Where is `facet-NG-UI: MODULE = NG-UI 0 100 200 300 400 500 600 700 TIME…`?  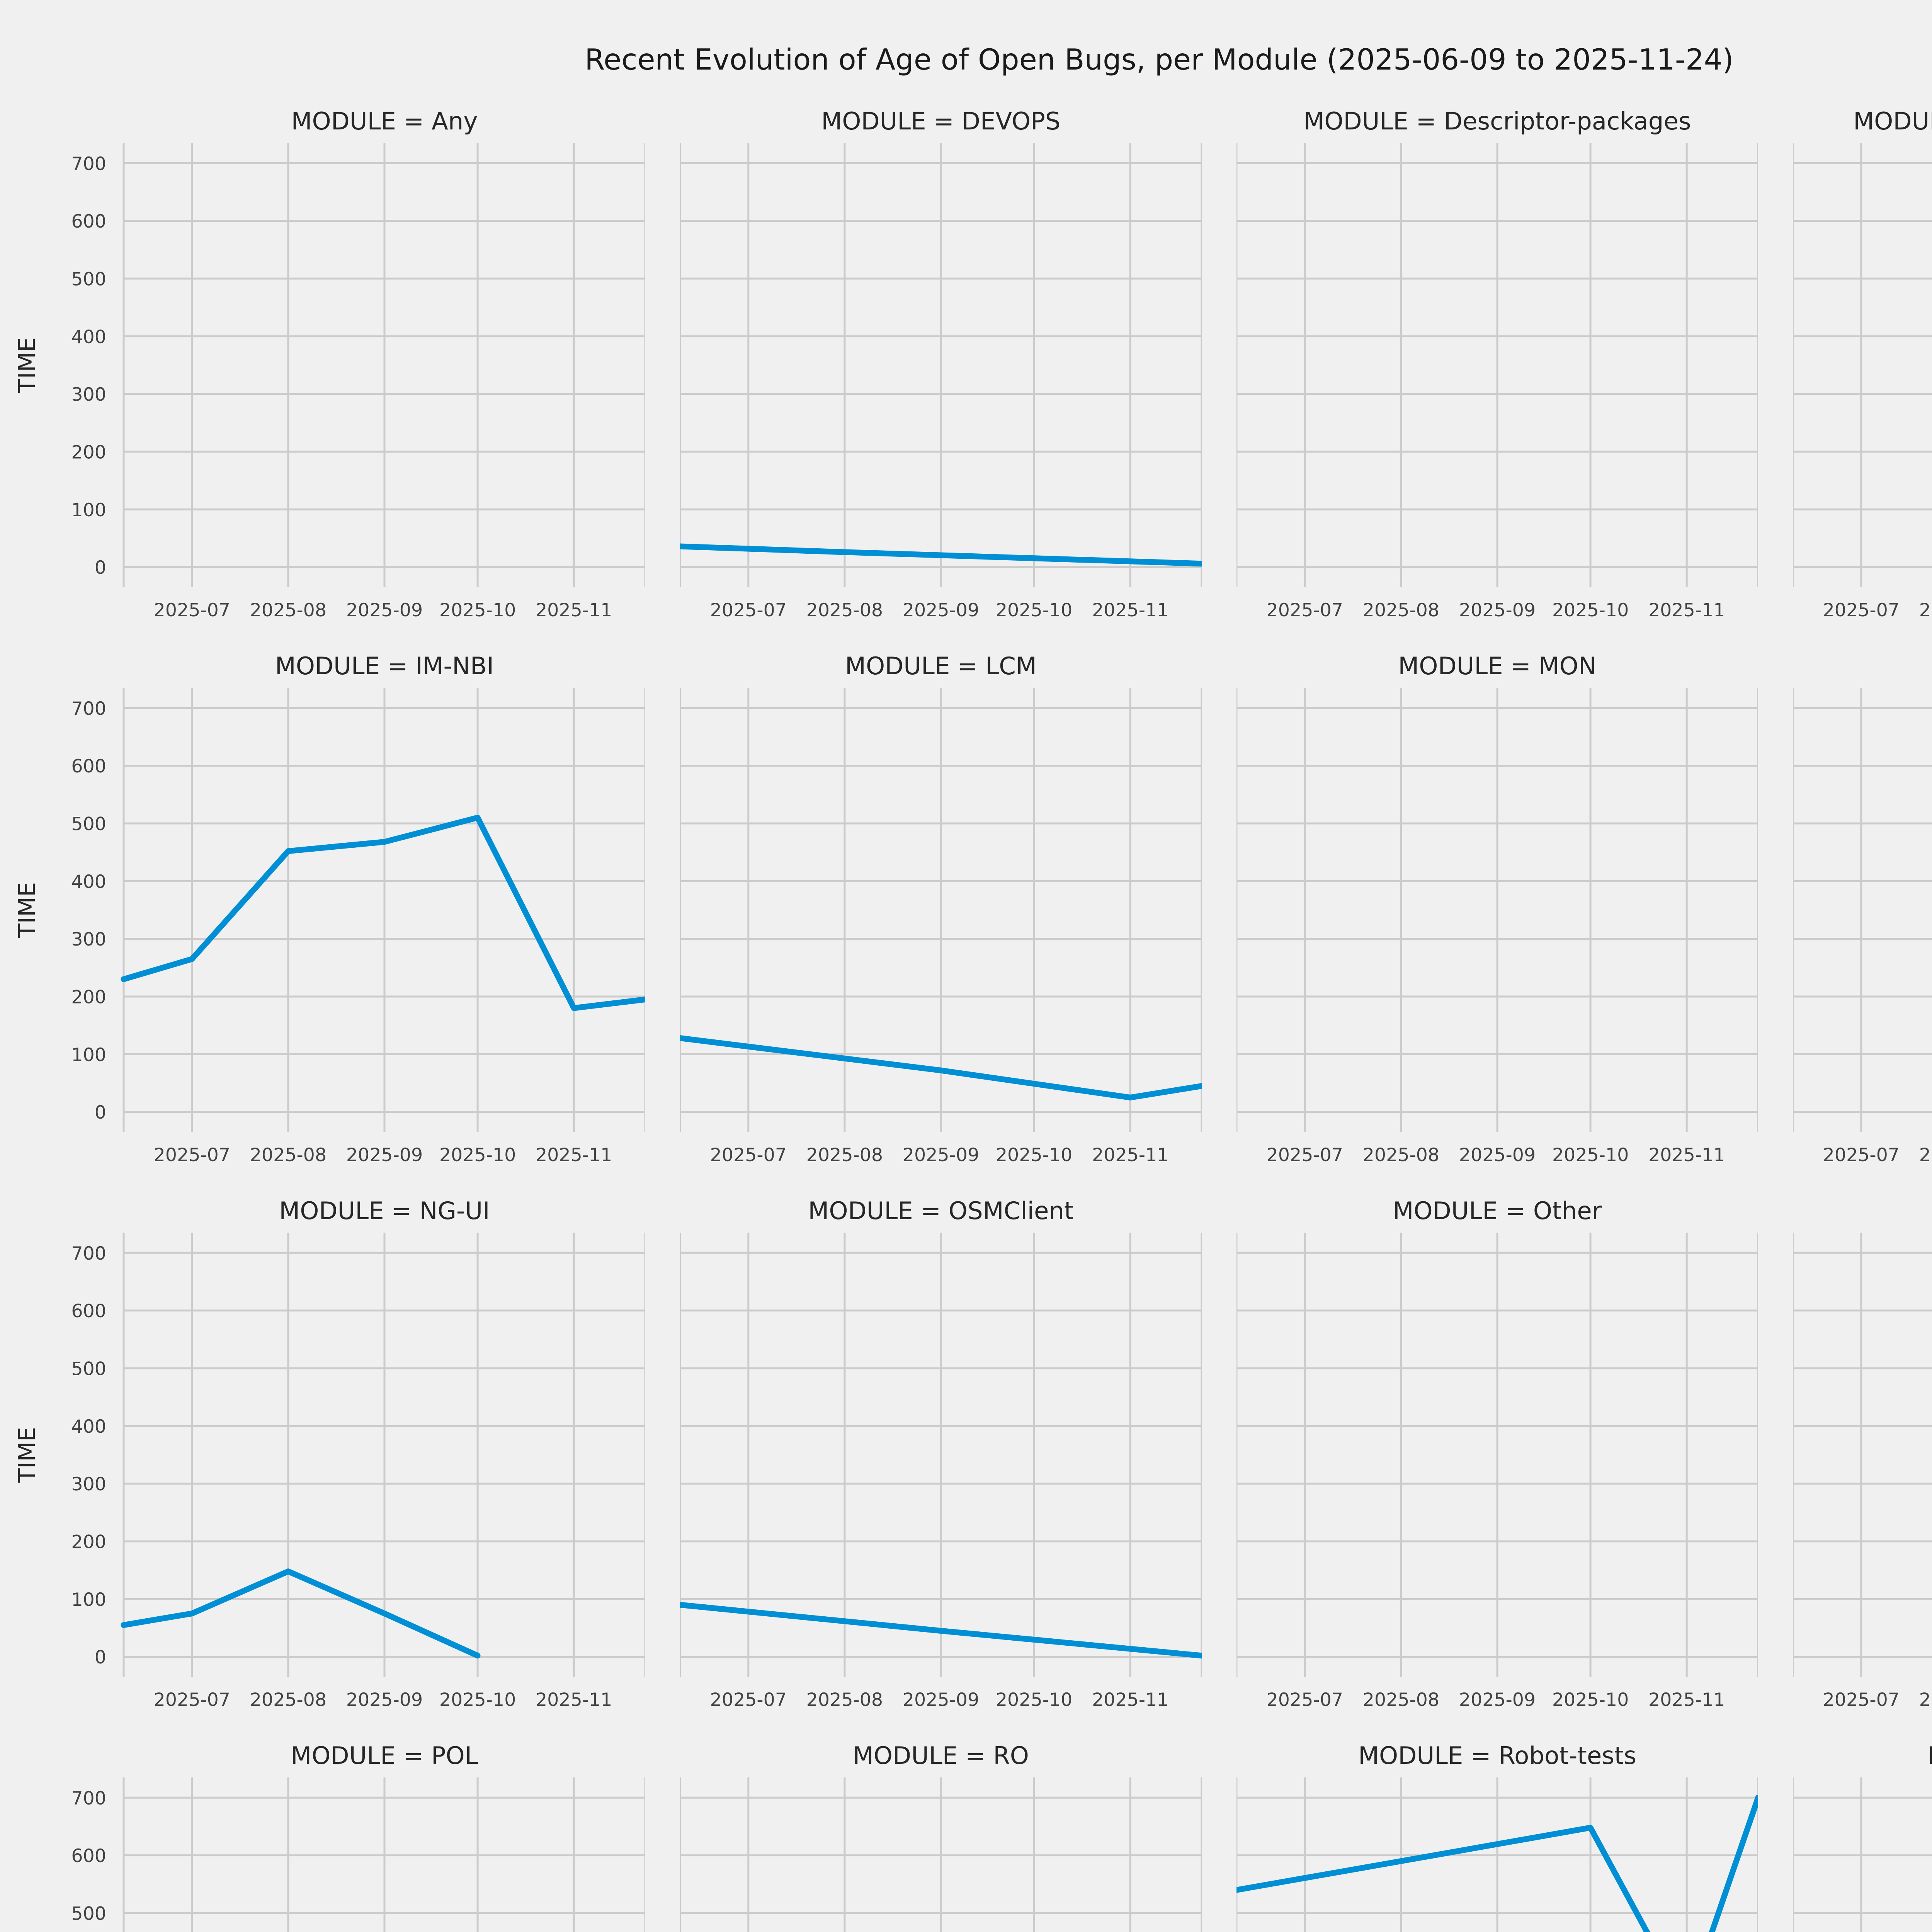
facet-NG-UI: MODULE = NG-UI 0 100 200 300 400 500 600 700 TIME… is located at coordinates (328, 1456).